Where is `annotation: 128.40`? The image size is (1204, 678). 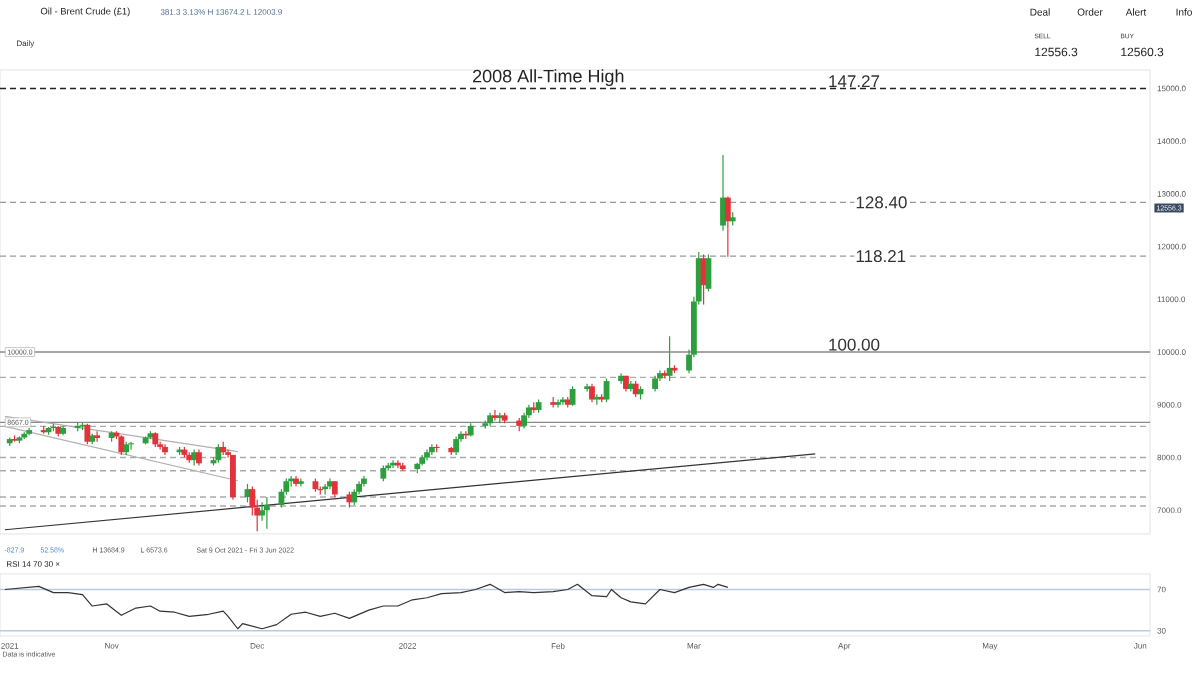
annotation: 128.40 is located at coordinates (881, 202).